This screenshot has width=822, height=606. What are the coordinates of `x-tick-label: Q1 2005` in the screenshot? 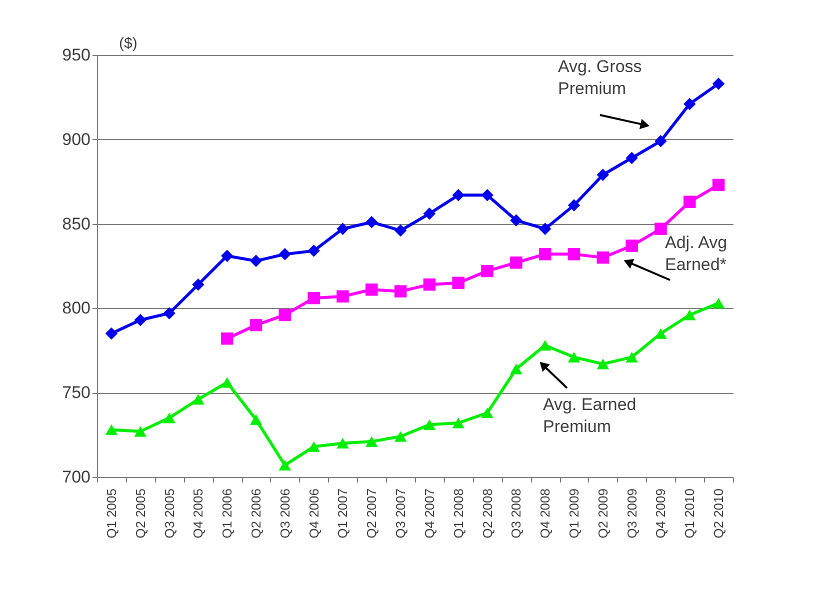 It's located at (111, 513).